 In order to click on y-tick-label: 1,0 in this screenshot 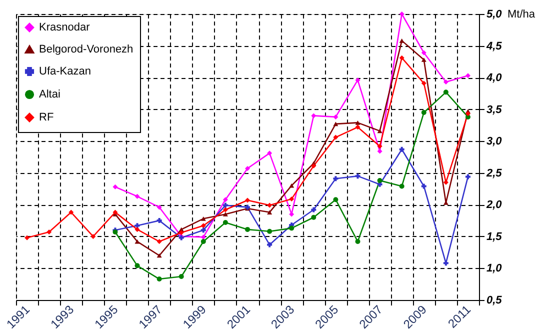, I will do `click(494, 268)`.